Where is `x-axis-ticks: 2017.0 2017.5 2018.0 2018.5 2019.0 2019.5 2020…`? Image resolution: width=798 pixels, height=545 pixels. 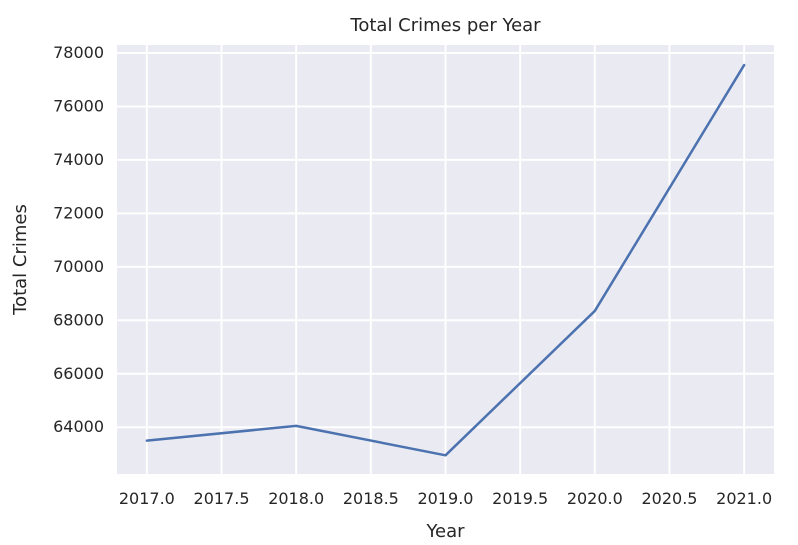
x-axis-ticks: 2017.0 2017.5 2018.0 2018.5 2019.0 2019.5 2020… is located at coordinates (445, 498).